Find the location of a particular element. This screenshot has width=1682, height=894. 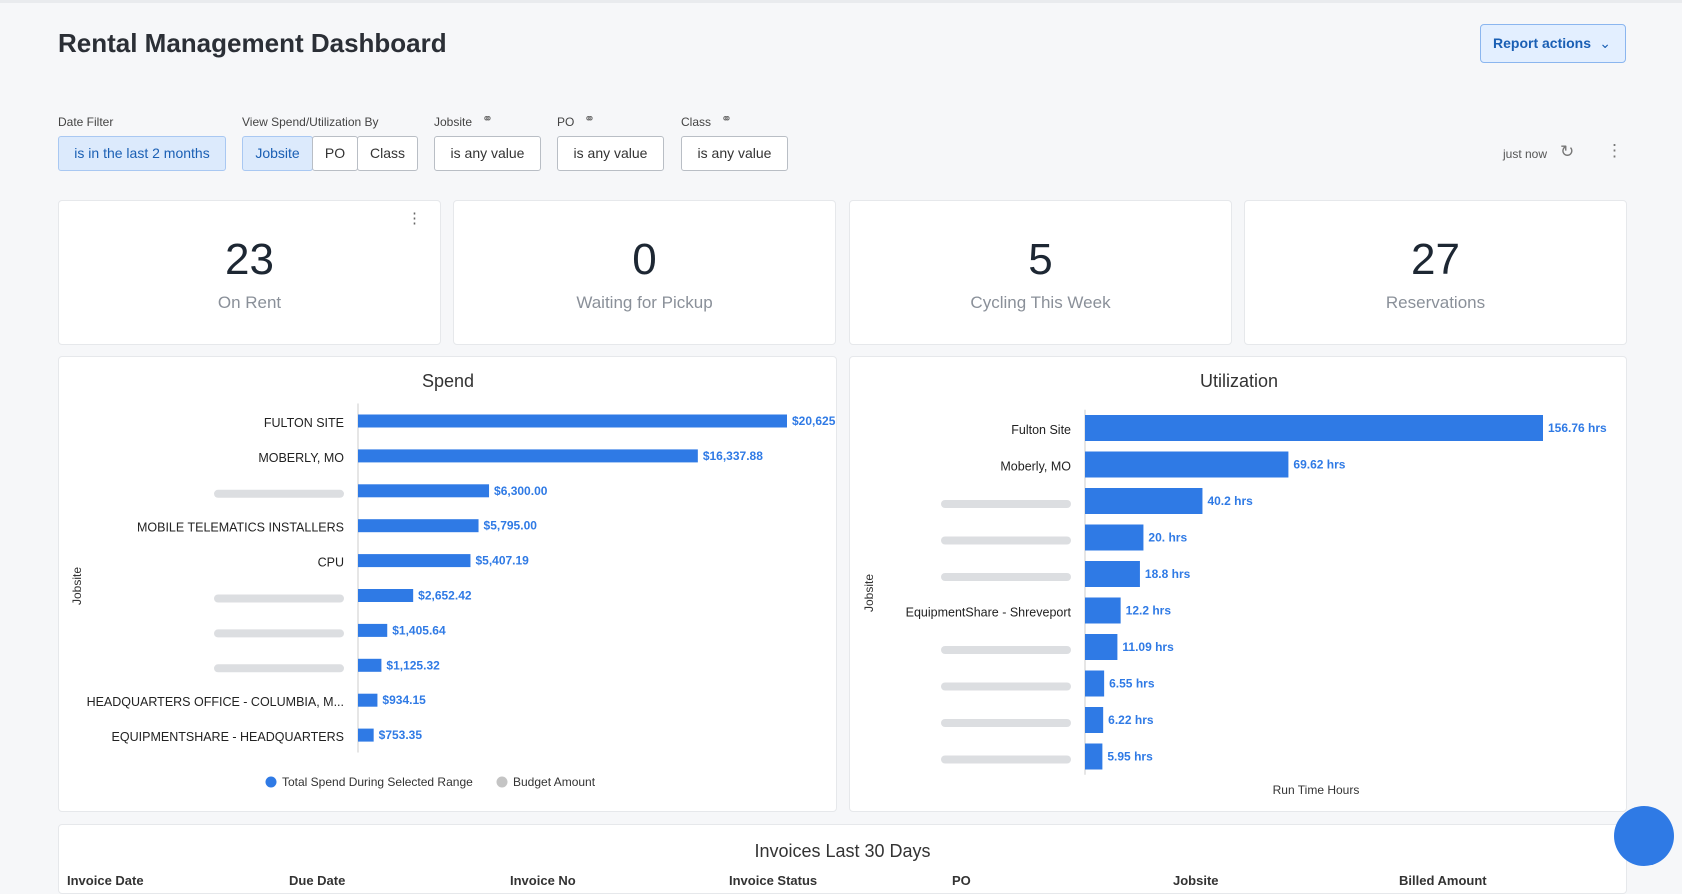

value-label: $5,407.19 is located at coordinates (502, 561).